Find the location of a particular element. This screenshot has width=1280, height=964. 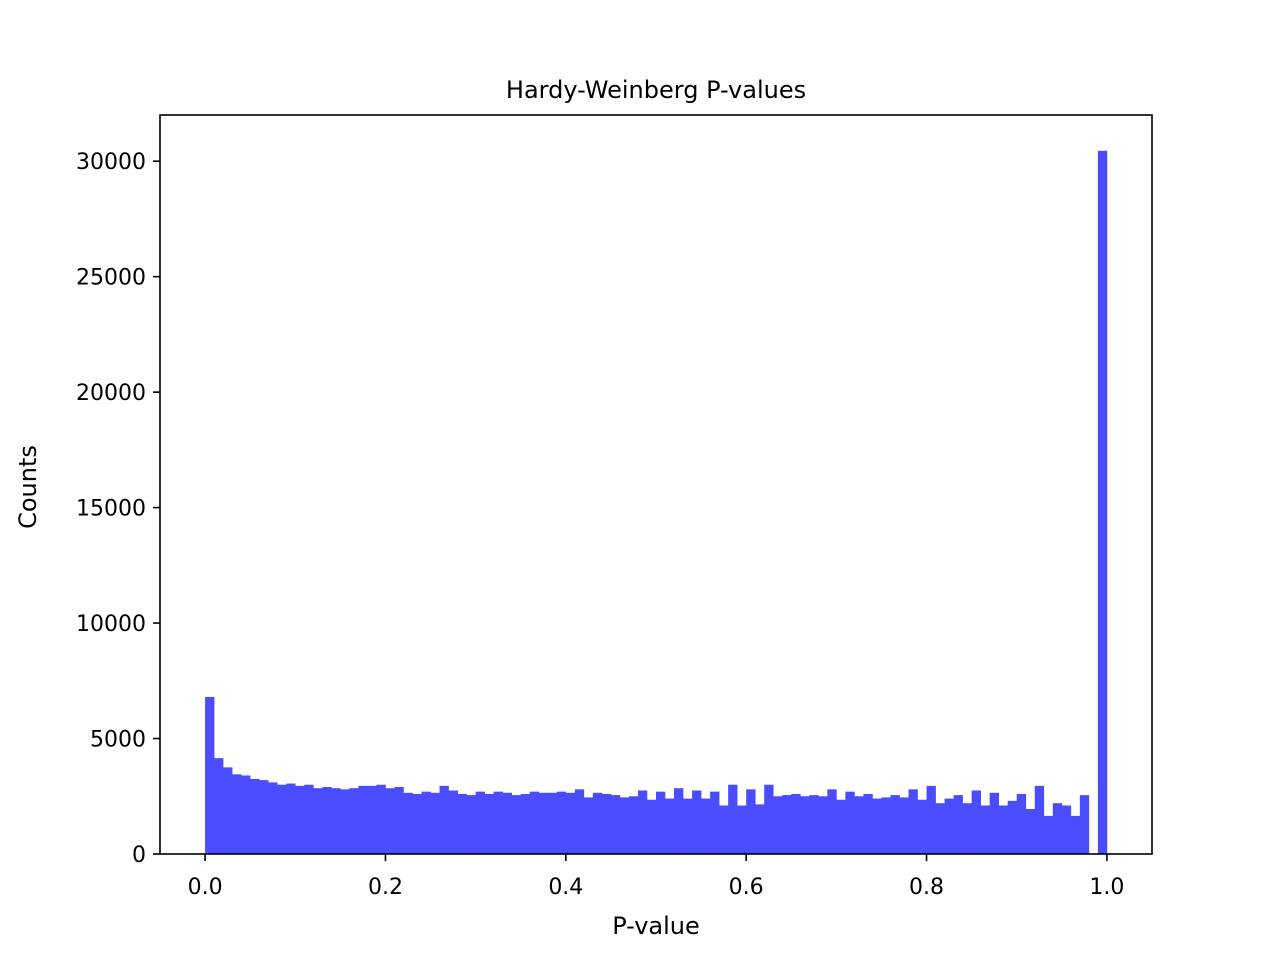

y-axis: 0 5000 10000 15000 20000 25000 30000 is located at coordinates (118, 509).